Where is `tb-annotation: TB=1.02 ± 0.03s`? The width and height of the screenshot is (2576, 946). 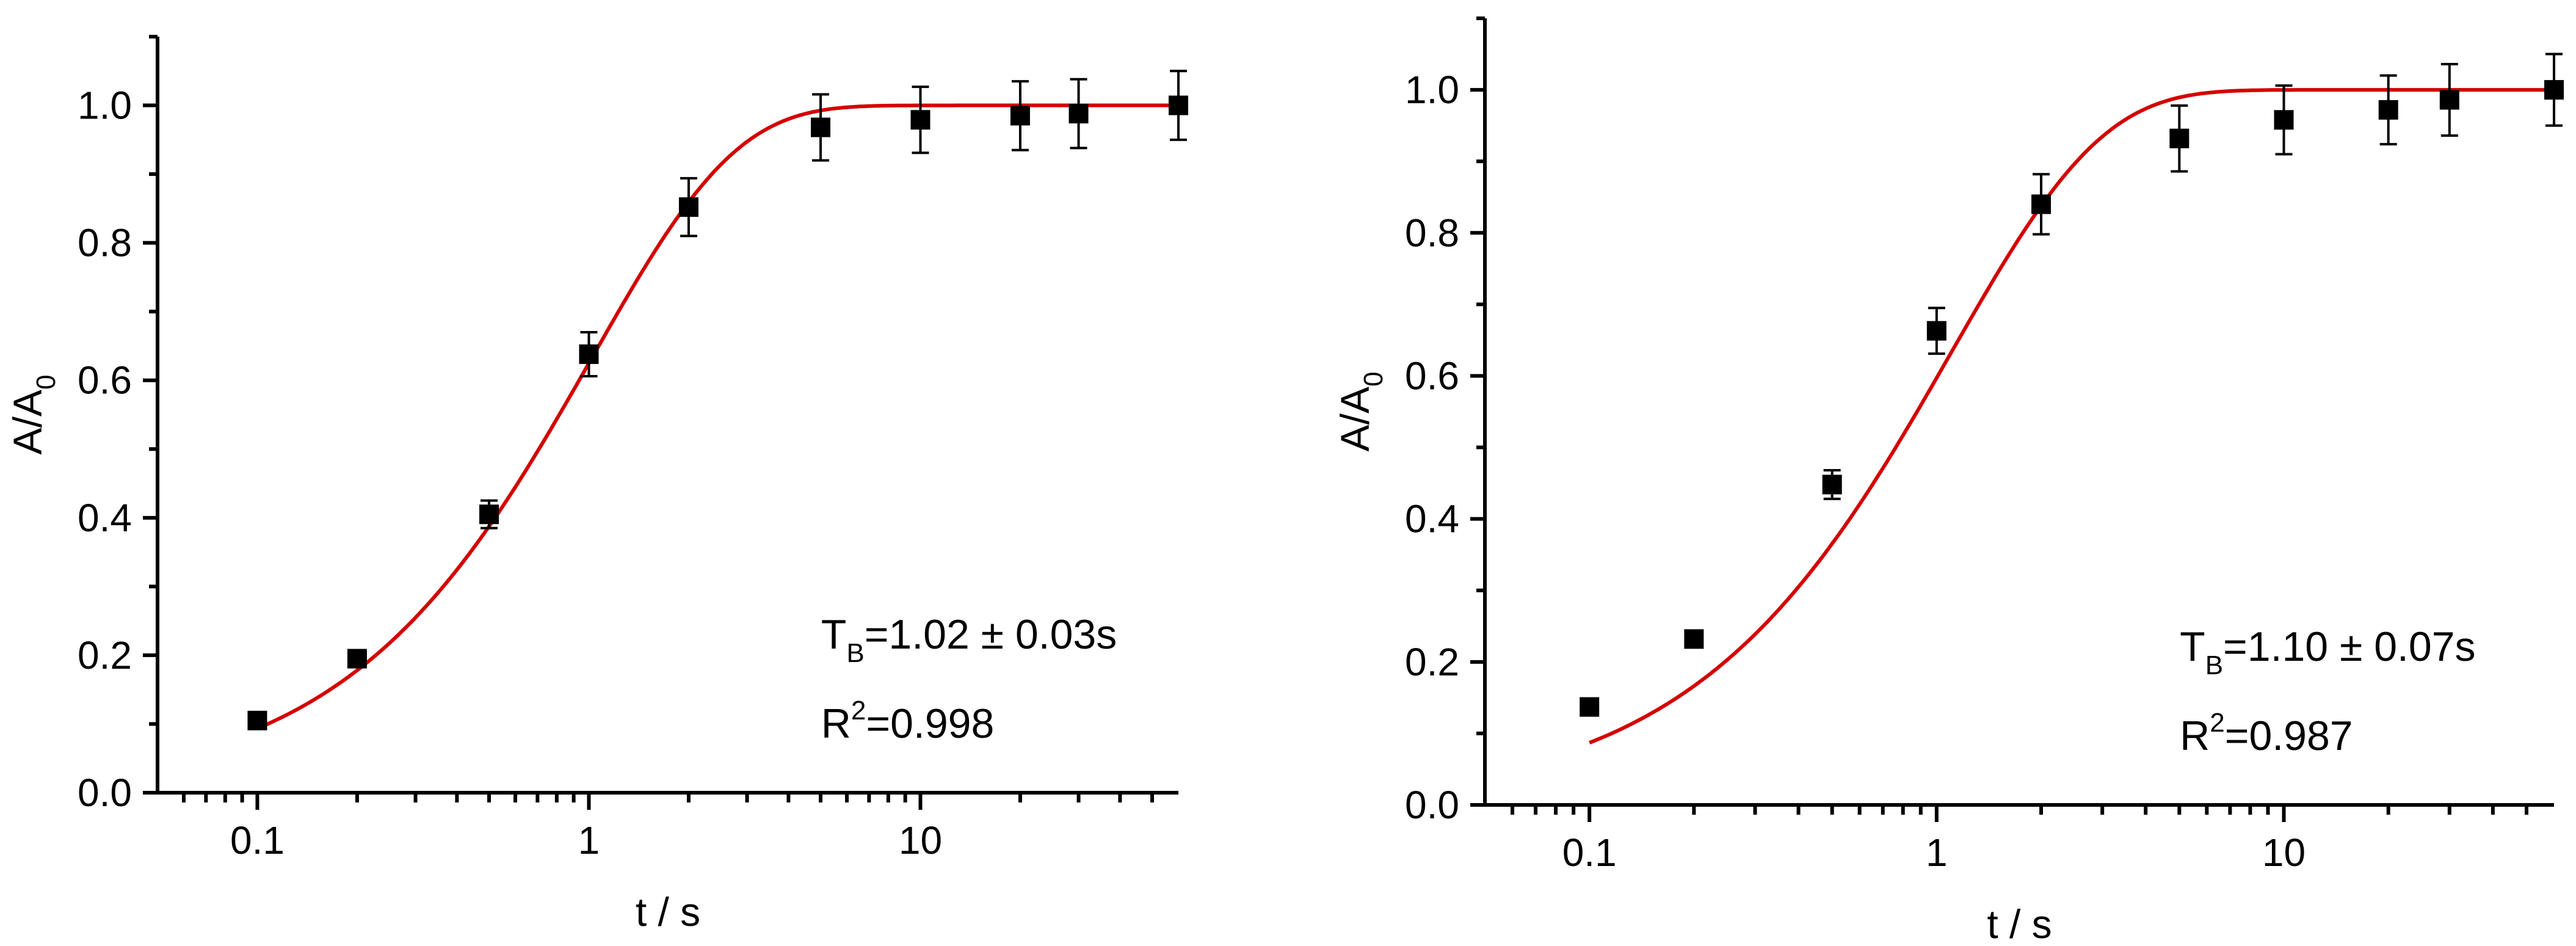 tb-annotation: TB=1.02 ± 0.03s is located at coordinates (969, 639).